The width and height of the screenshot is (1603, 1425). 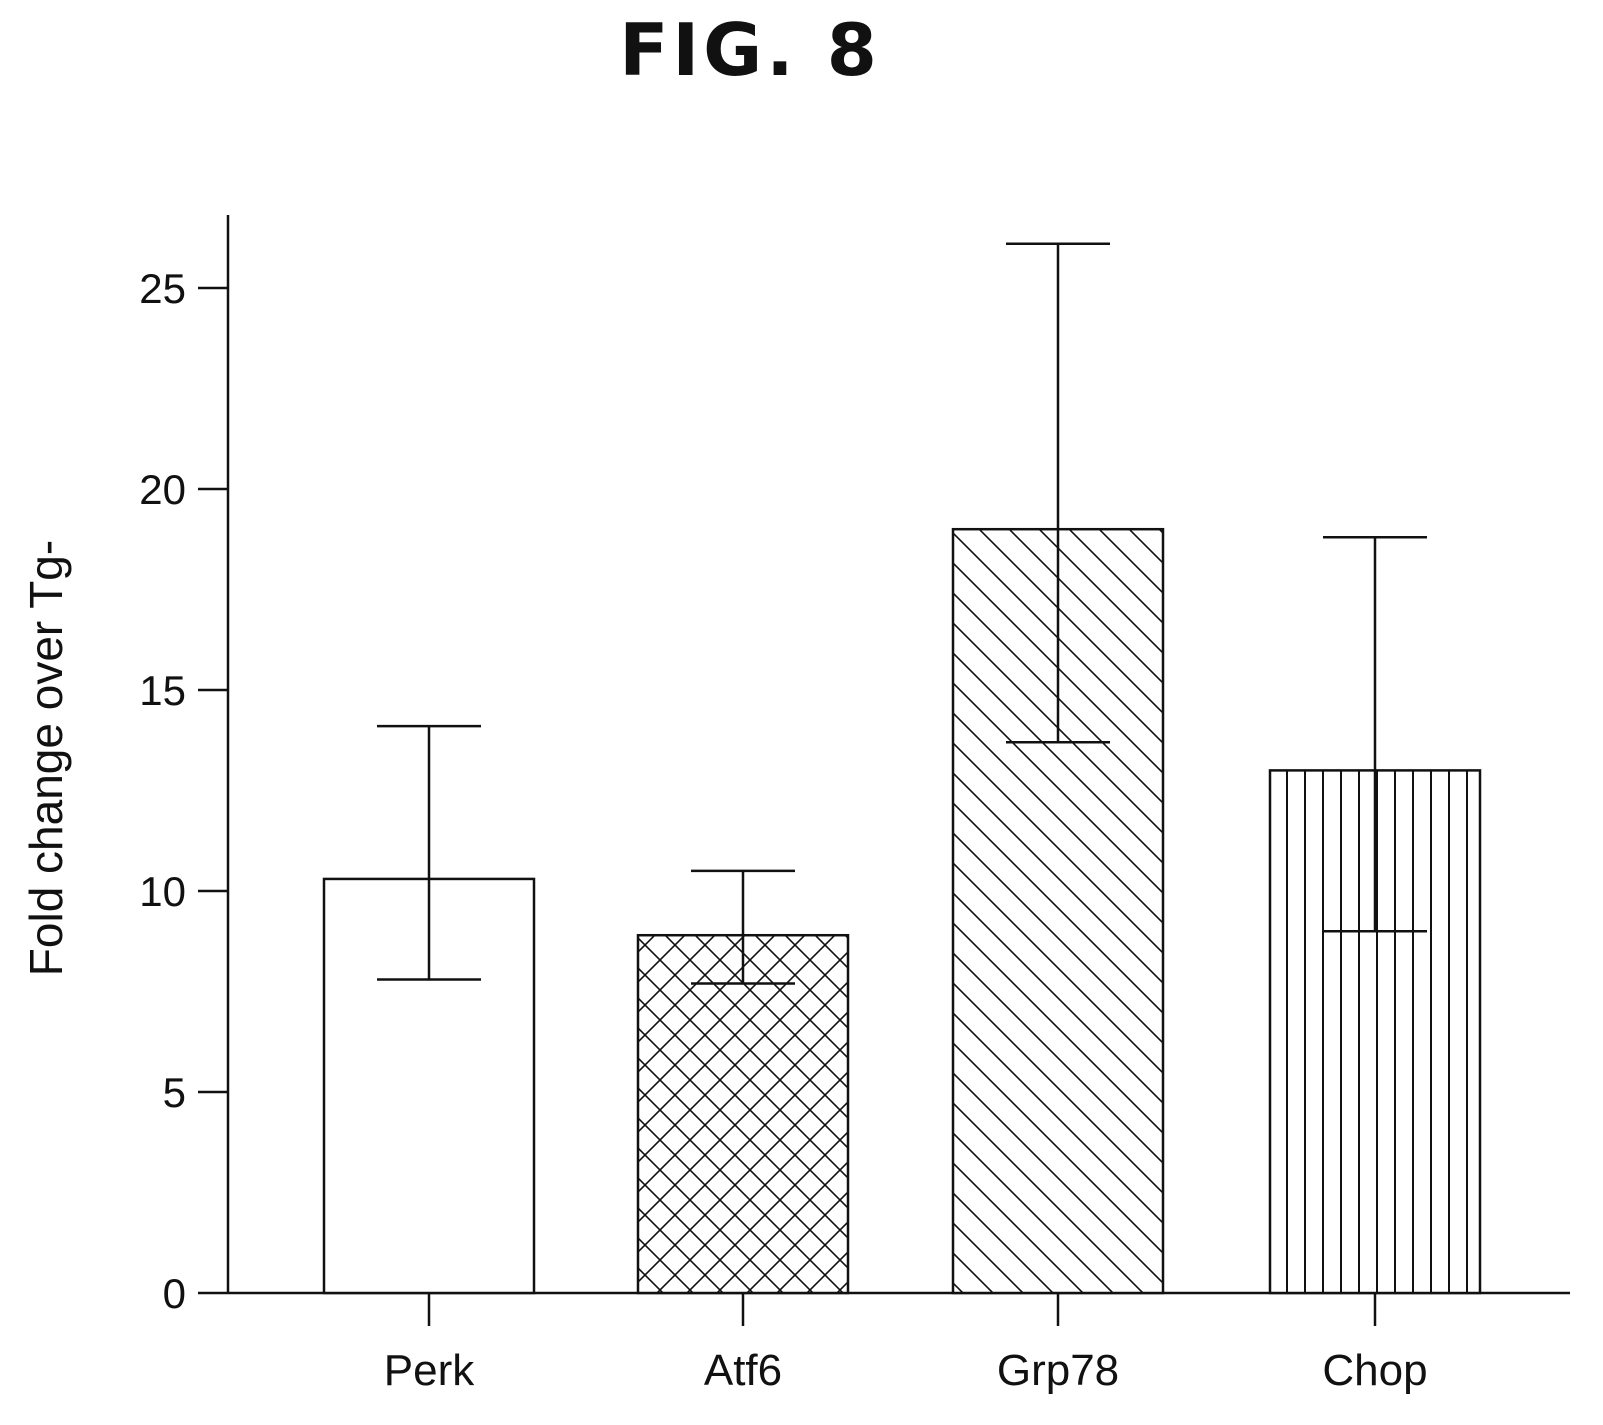 What do you see at coordinates (162, 690) in the screenshot?
I see `y-tick-label-15: 15` at bounding box center [162, 690].